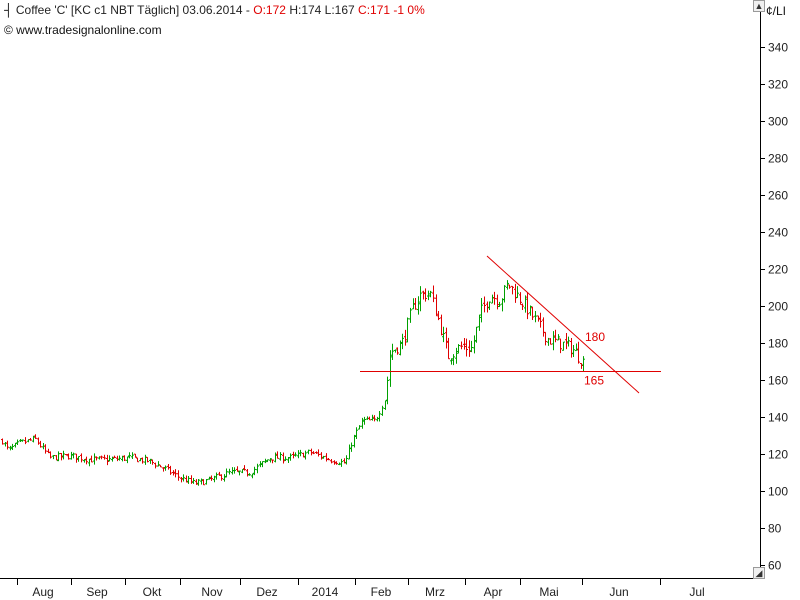 This screenshot has height=600, width=800. I want to click on y-tick-label: 140, so click(778, 418).